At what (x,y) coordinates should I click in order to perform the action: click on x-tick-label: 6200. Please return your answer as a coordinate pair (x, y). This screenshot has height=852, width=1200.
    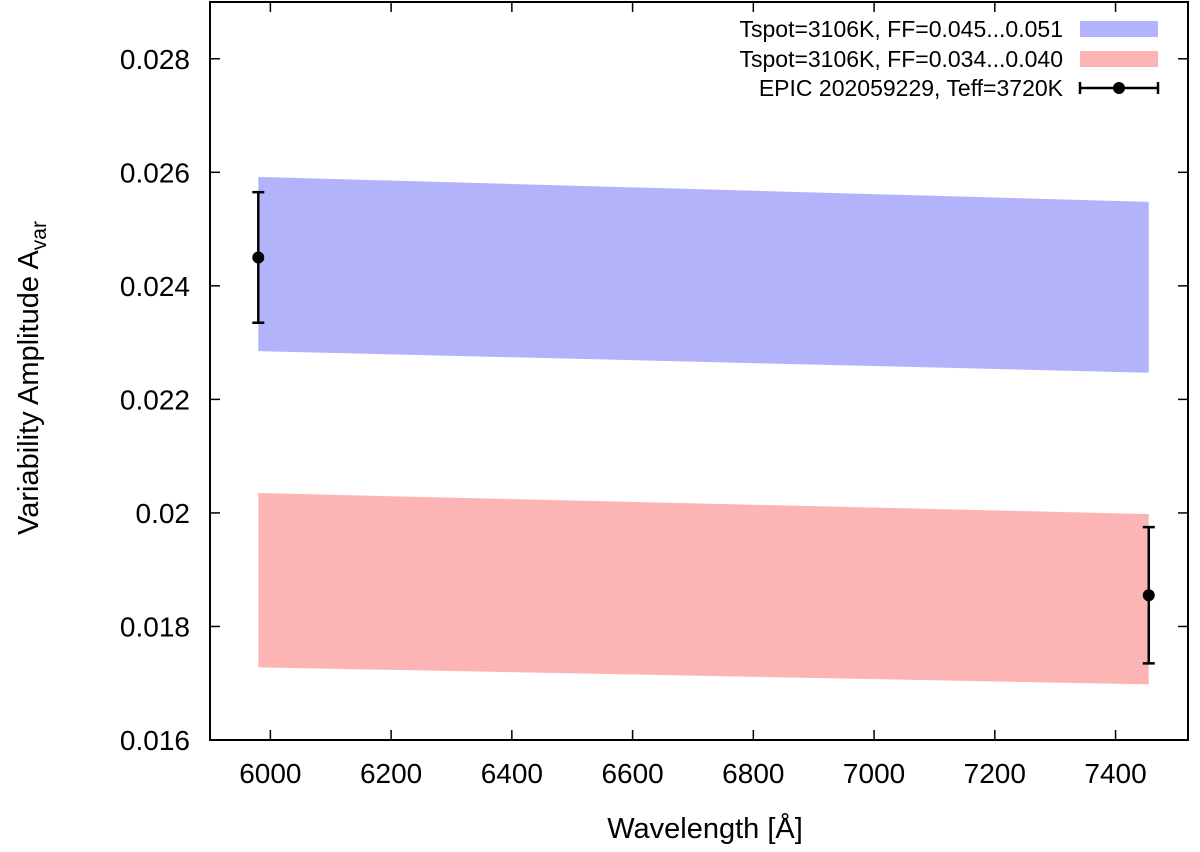
    Looking at the image, I should click on (391, 773).